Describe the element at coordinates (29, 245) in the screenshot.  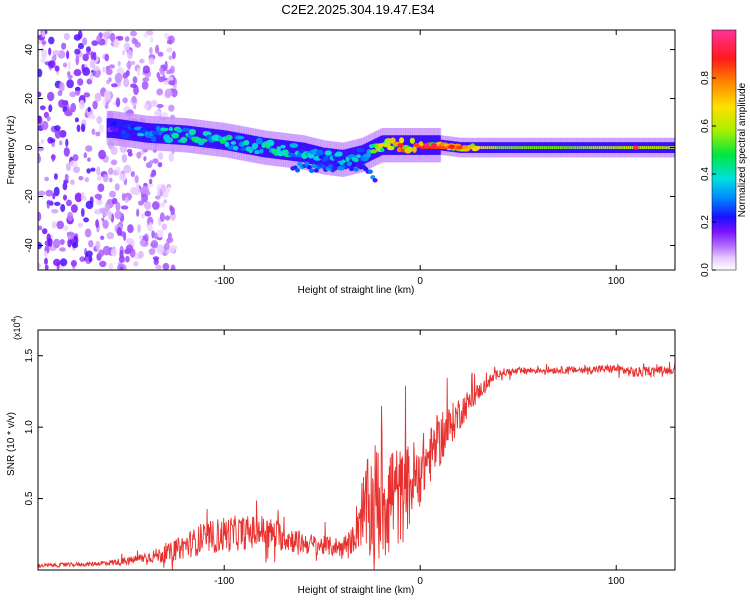
I see `spectrogram-y-tick-label: -40` at that location.